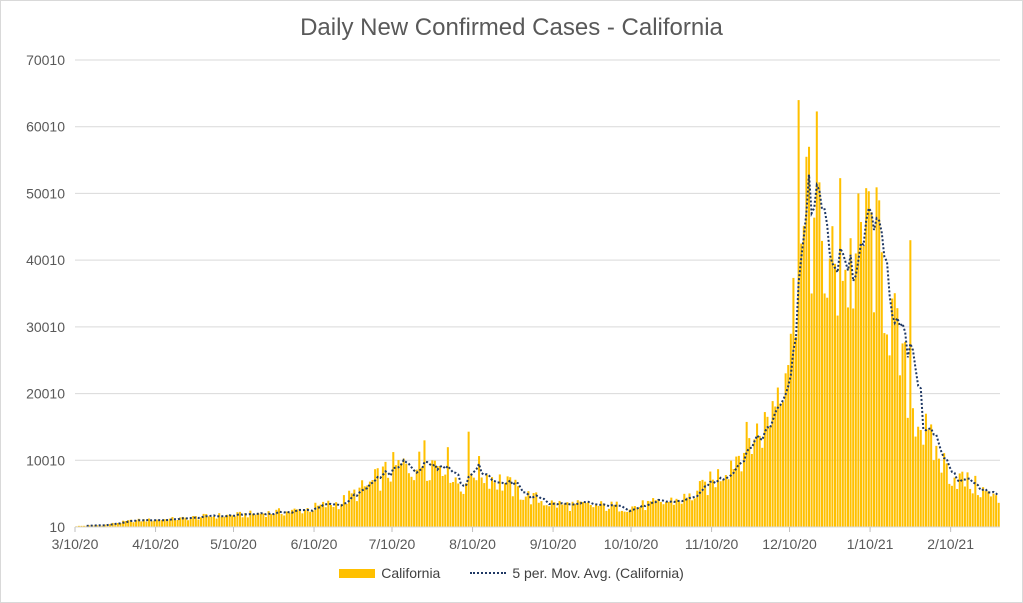 This screenshot has height=603, width=1023. Describe the element at coordinates (357, 573) in the screenshot. I see `legend-swatch-bars` at that location.